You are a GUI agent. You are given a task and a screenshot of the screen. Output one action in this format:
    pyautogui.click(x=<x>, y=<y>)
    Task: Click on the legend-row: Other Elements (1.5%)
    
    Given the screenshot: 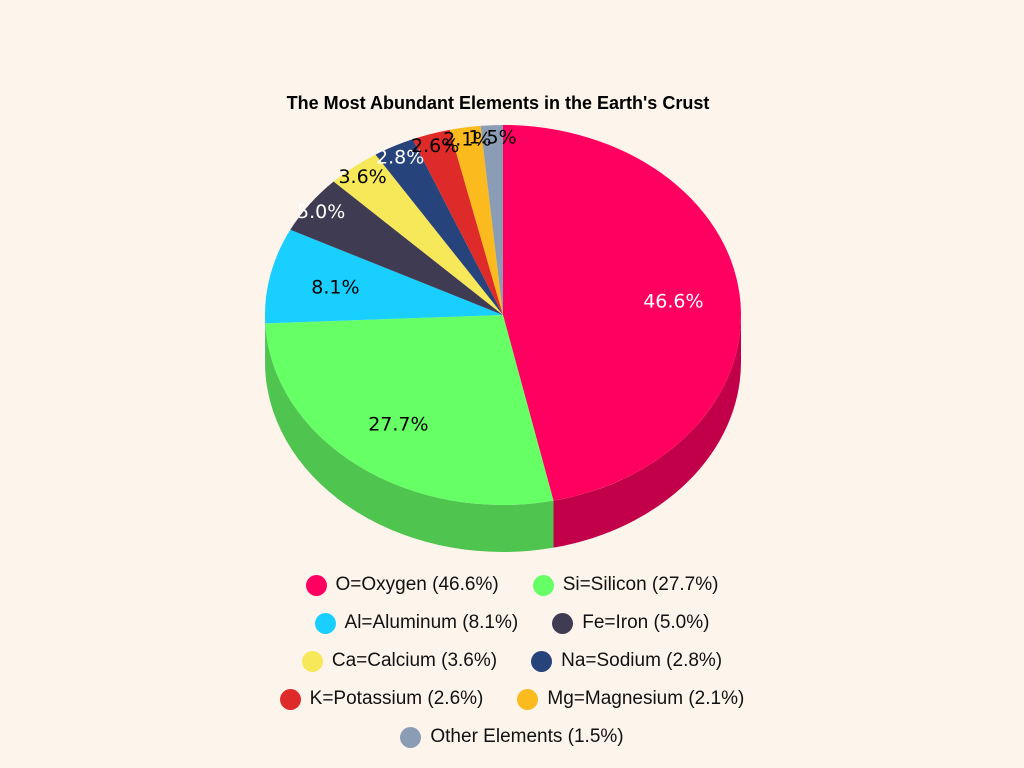 What is the action you would take?
    pyautogui.click(x=512, y=737)
    